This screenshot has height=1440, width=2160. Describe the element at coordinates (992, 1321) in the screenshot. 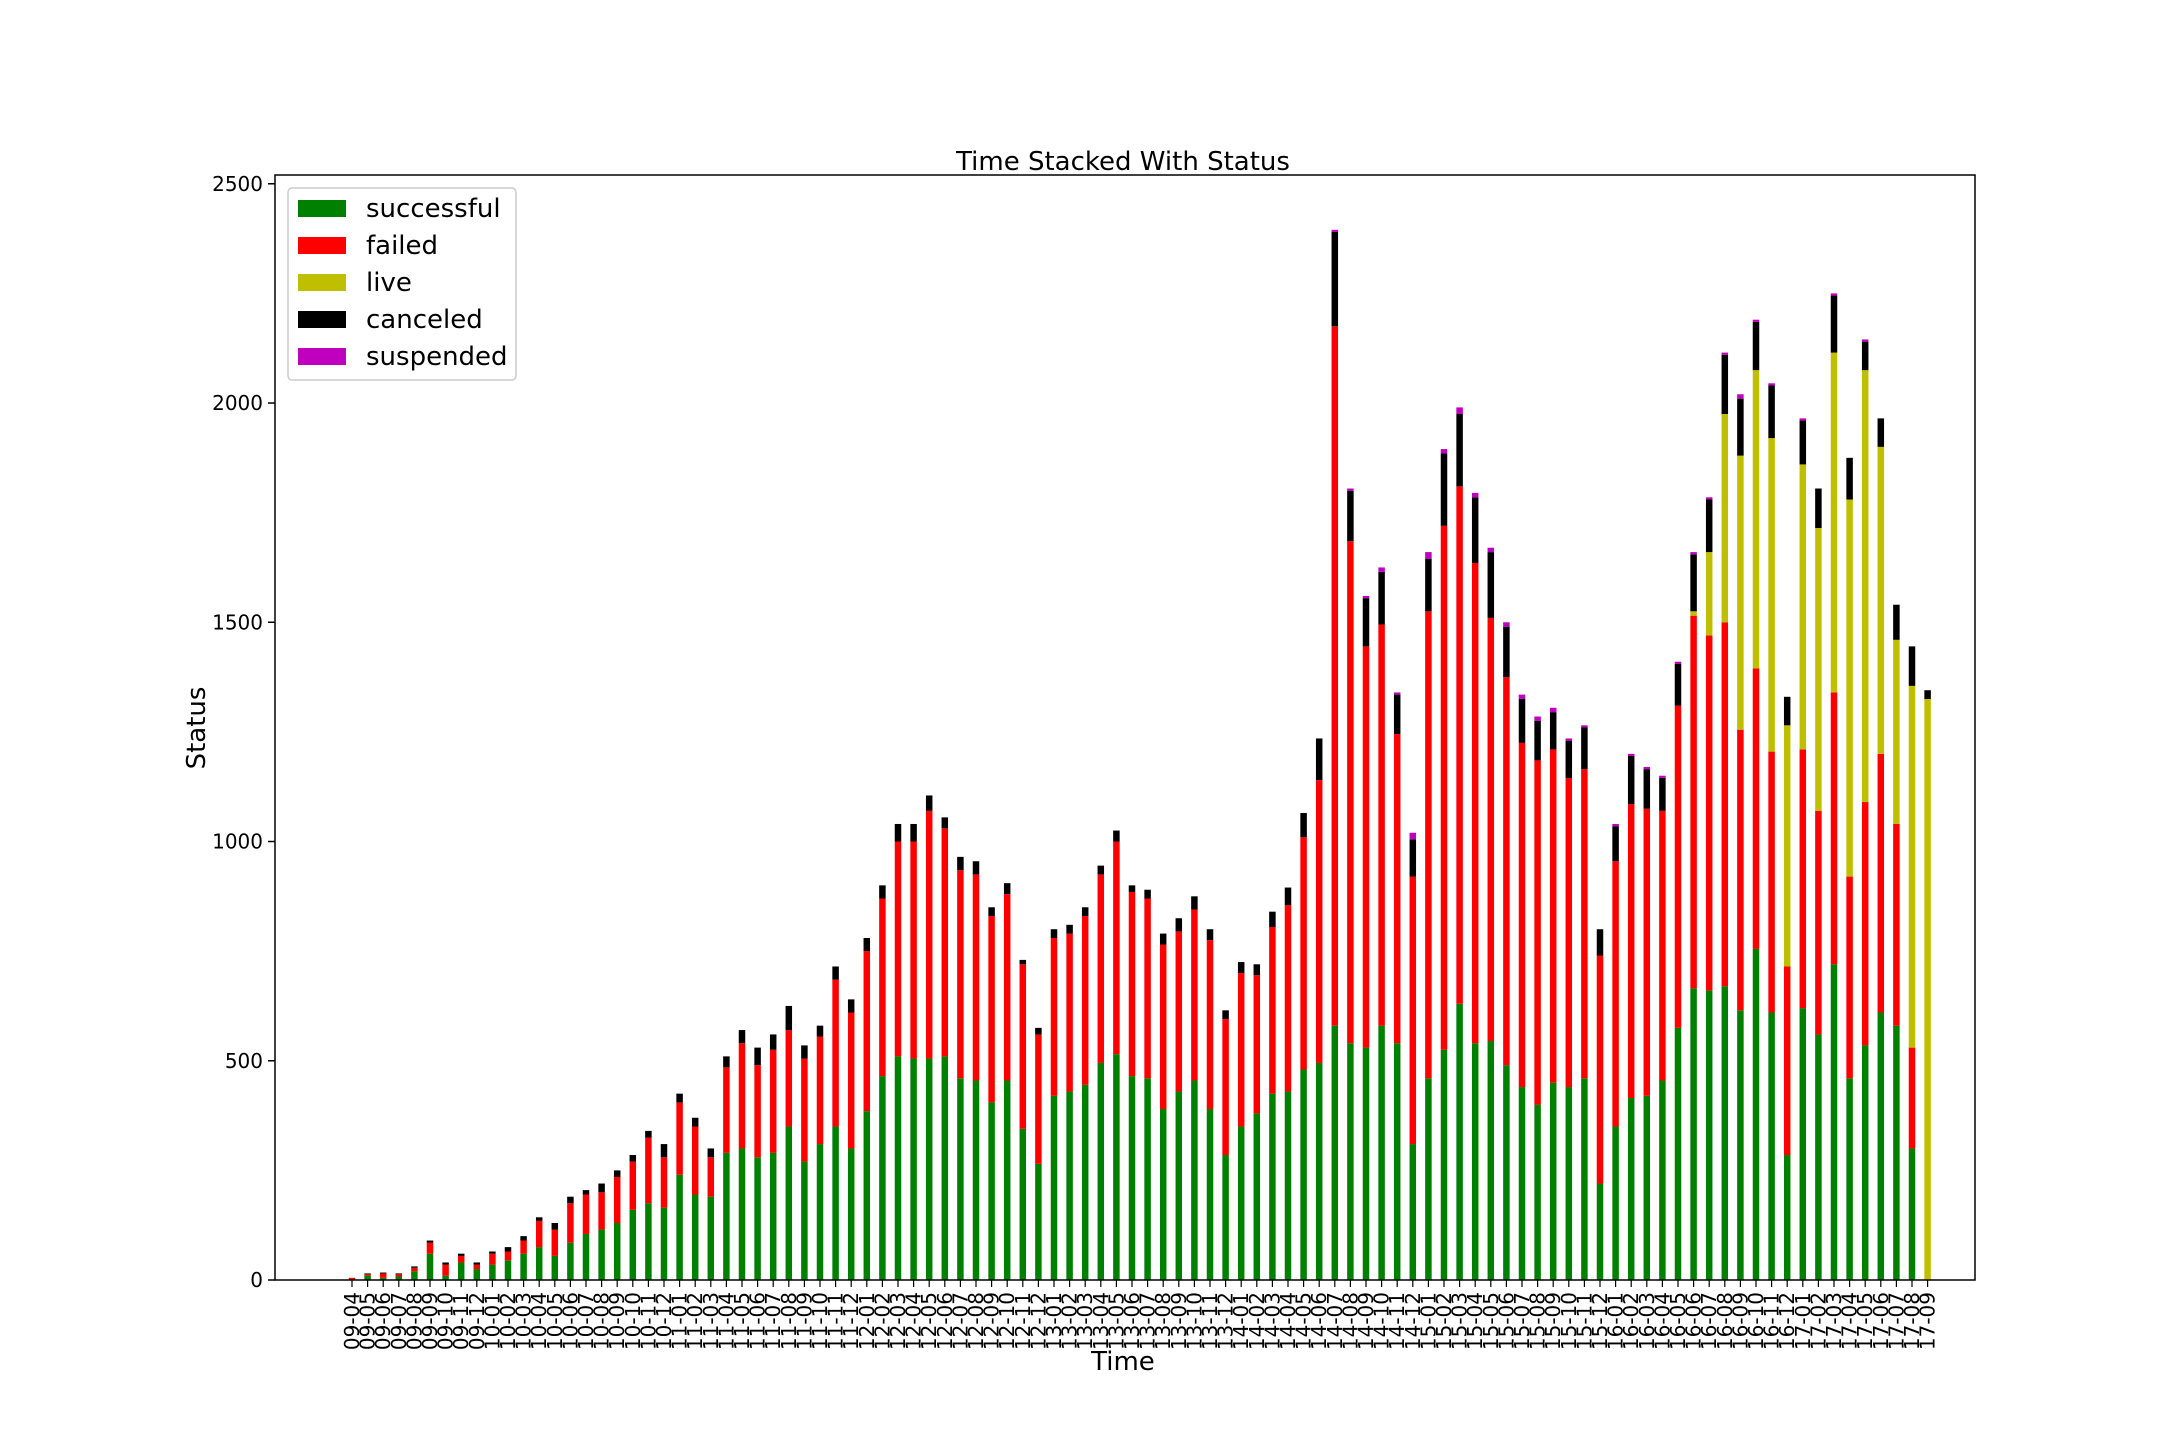

I see `x-tick-label: 12-09` at that location.